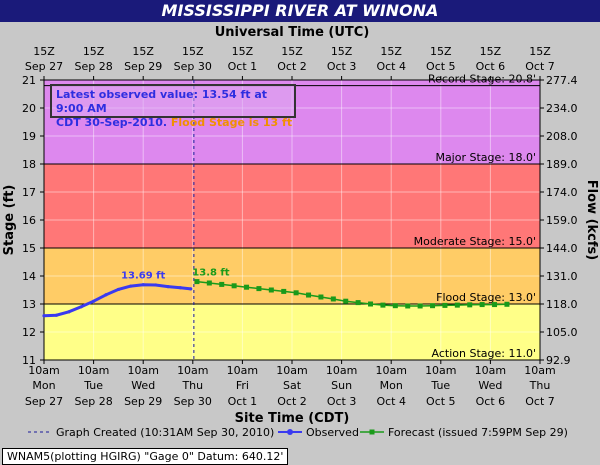 This screenshot has width=600, height=465. What do you see at coordinates (292, 385) in the screenshot?
I see `bottom-tick-label: Sat` at bounding box center [292, 385].